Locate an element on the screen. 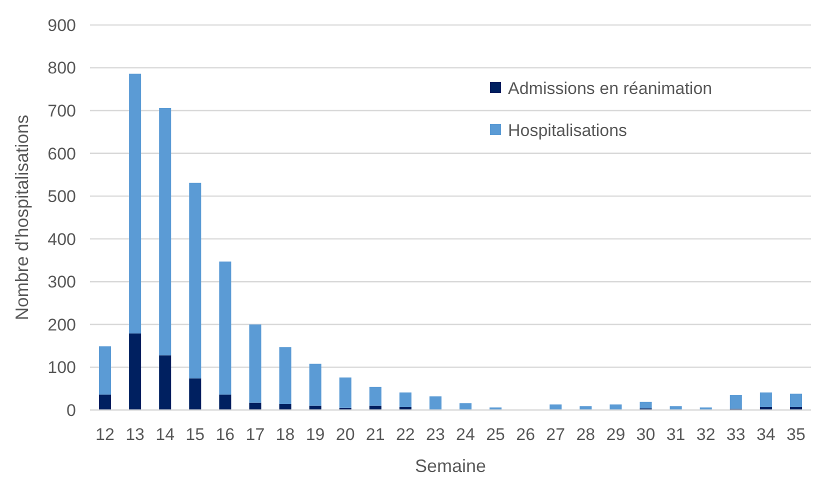  x-tick-label: 26 is located at coordinates (526, 434).